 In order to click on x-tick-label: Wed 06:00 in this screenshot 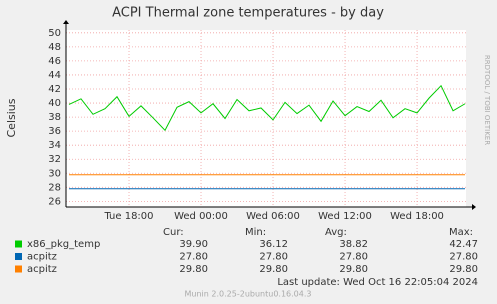, I will do `click(273, 216)`.